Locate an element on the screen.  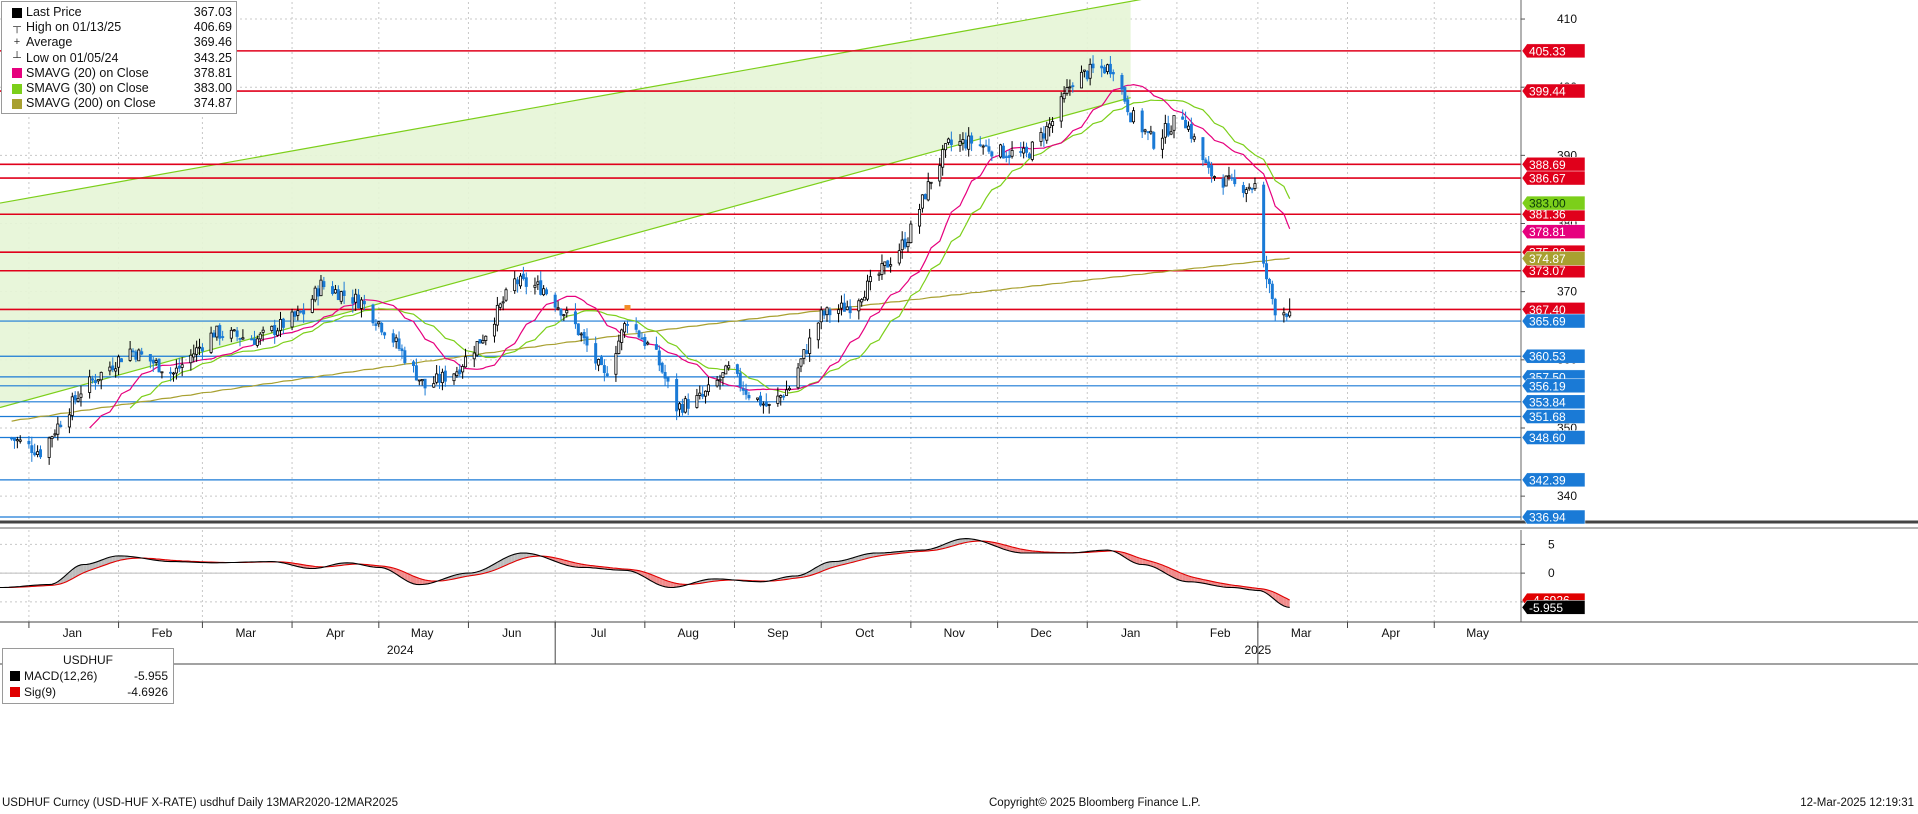
level-tag-text: 336.94 is located at coordinates (1547, 518).